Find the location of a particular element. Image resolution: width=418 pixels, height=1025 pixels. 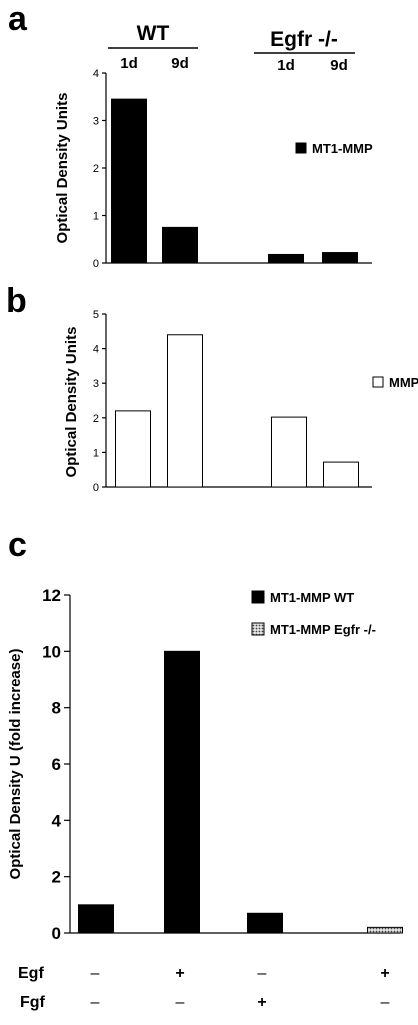

y-tick-label: 6 is located at coordinates (56, 764).